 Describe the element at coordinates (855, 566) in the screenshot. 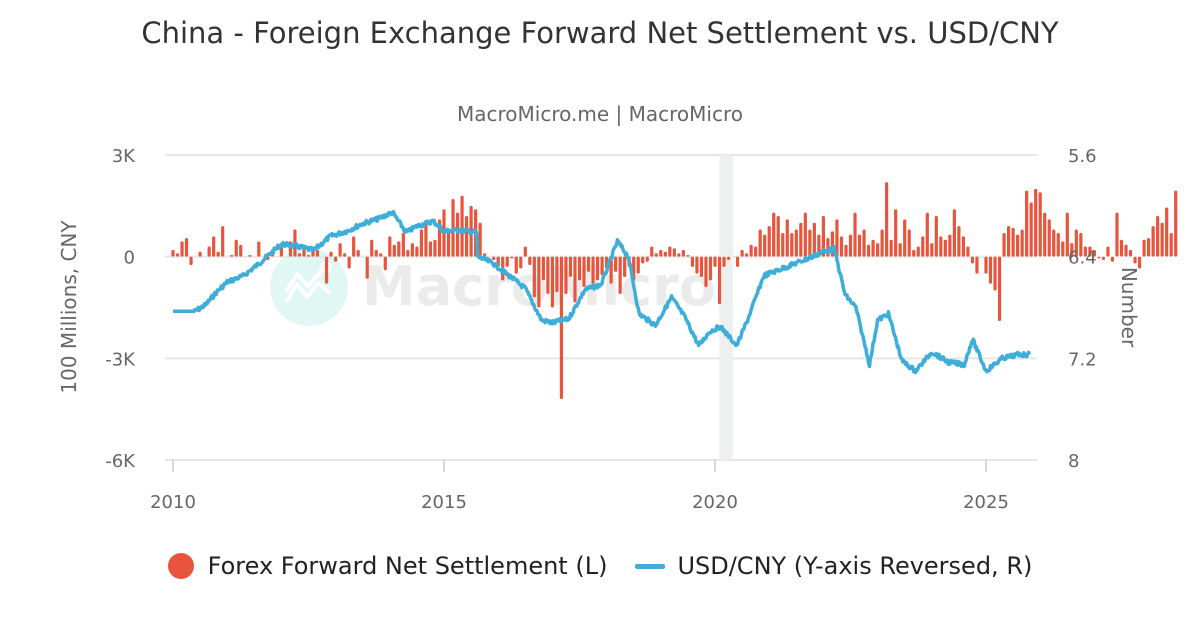

I see `legend-label: USD/CNY (Y-axis Reversed, R)` at that location.